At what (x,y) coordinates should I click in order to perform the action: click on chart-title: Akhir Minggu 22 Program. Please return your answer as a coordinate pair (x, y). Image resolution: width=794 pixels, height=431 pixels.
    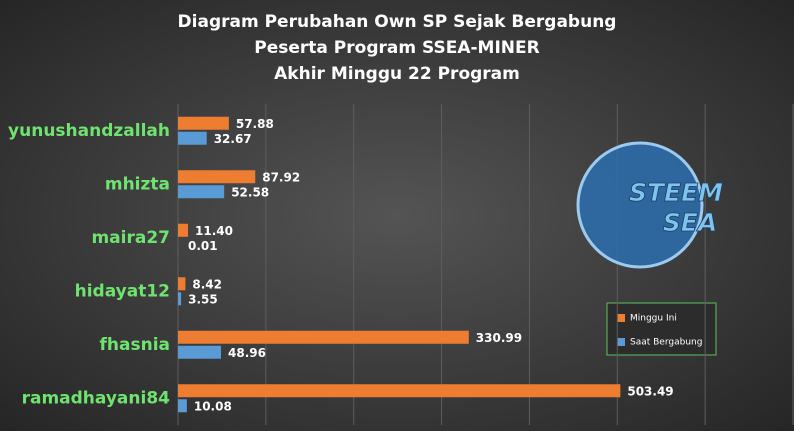
    Looking at the image, I should click on (397, 74).